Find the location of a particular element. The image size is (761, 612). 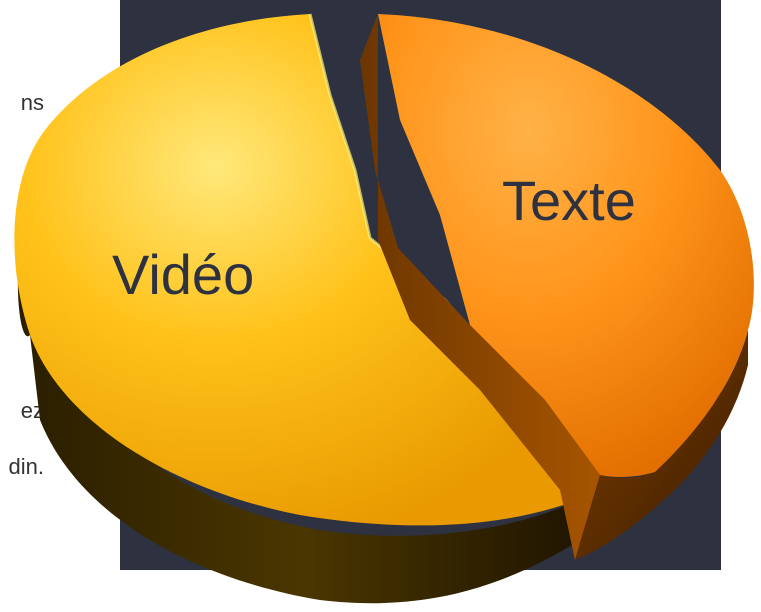

pie-slice-texte-side is located at coordinates (661, 445).